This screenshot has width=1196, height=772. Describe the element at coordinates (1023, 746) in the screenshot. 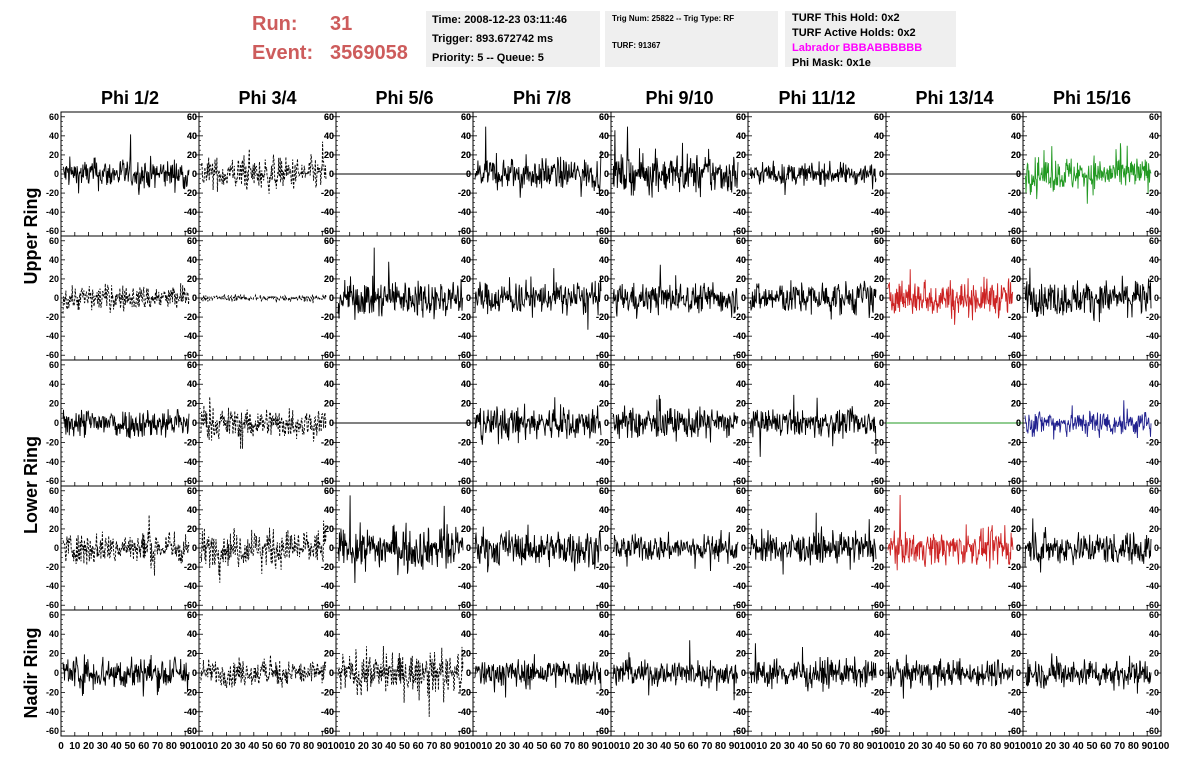

I see `x-tick-label: 100` at that location.